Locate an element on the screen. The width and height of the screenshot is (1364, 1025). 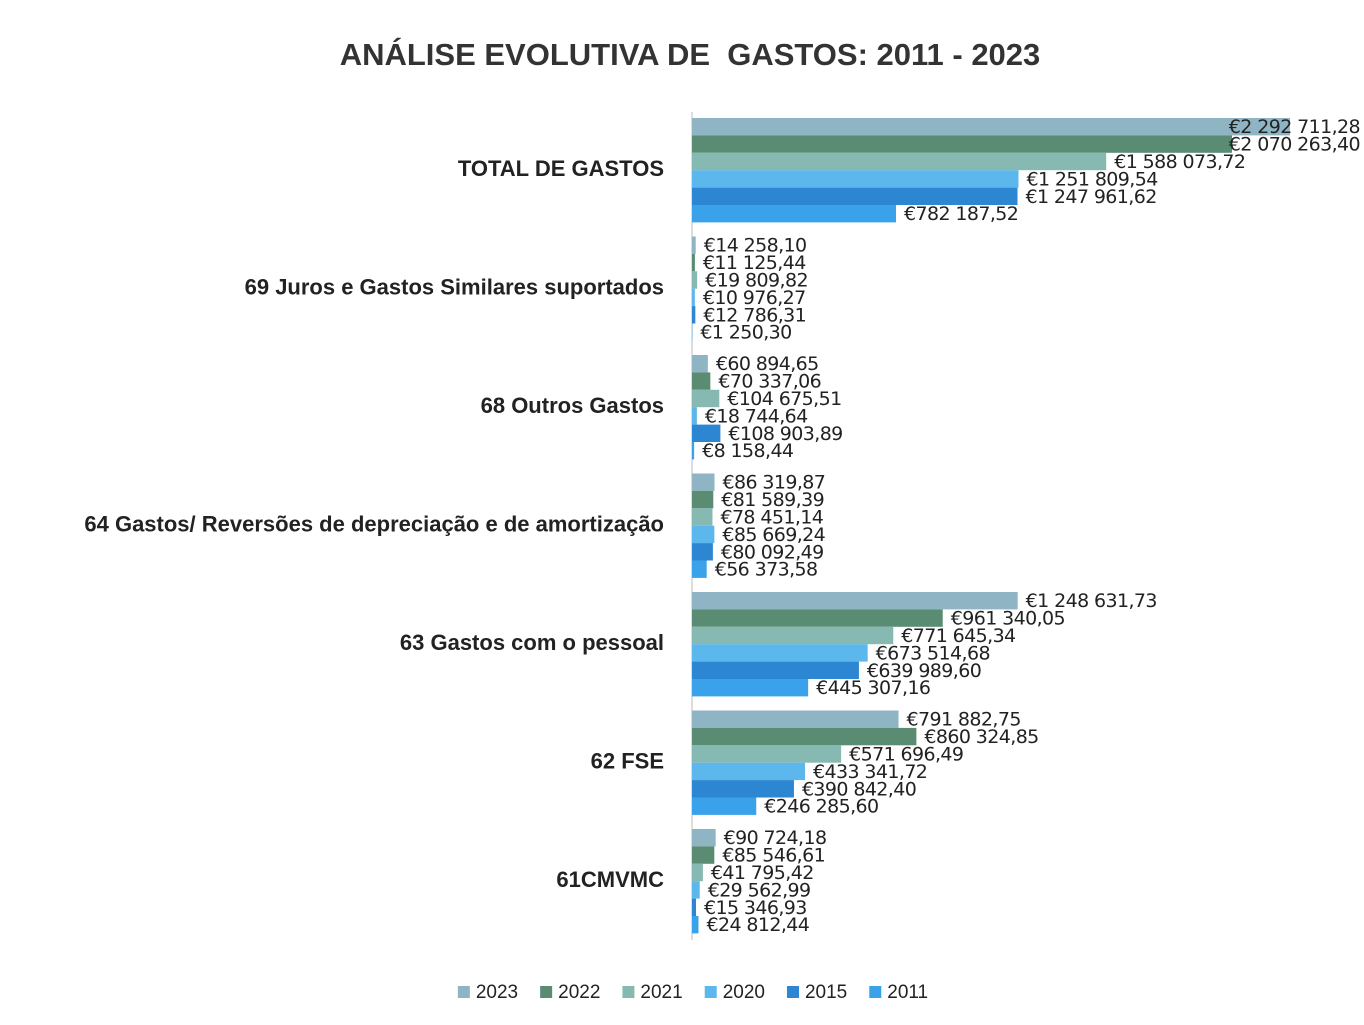
value-label: €11 125,44 is located at coordinates (754, 263).